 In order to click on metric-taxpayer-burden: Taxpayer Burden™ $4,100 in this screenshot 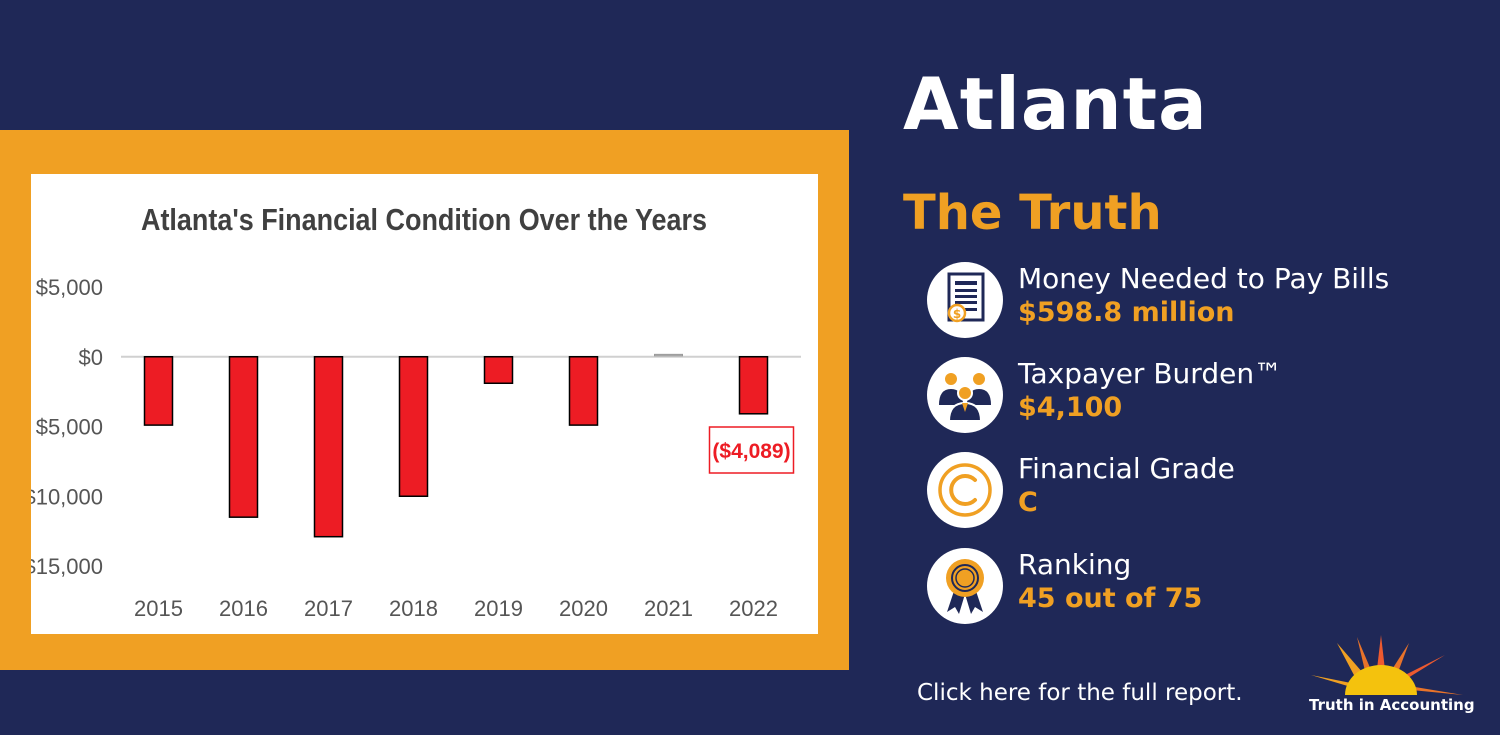, I will do `click(1207, 397)`.